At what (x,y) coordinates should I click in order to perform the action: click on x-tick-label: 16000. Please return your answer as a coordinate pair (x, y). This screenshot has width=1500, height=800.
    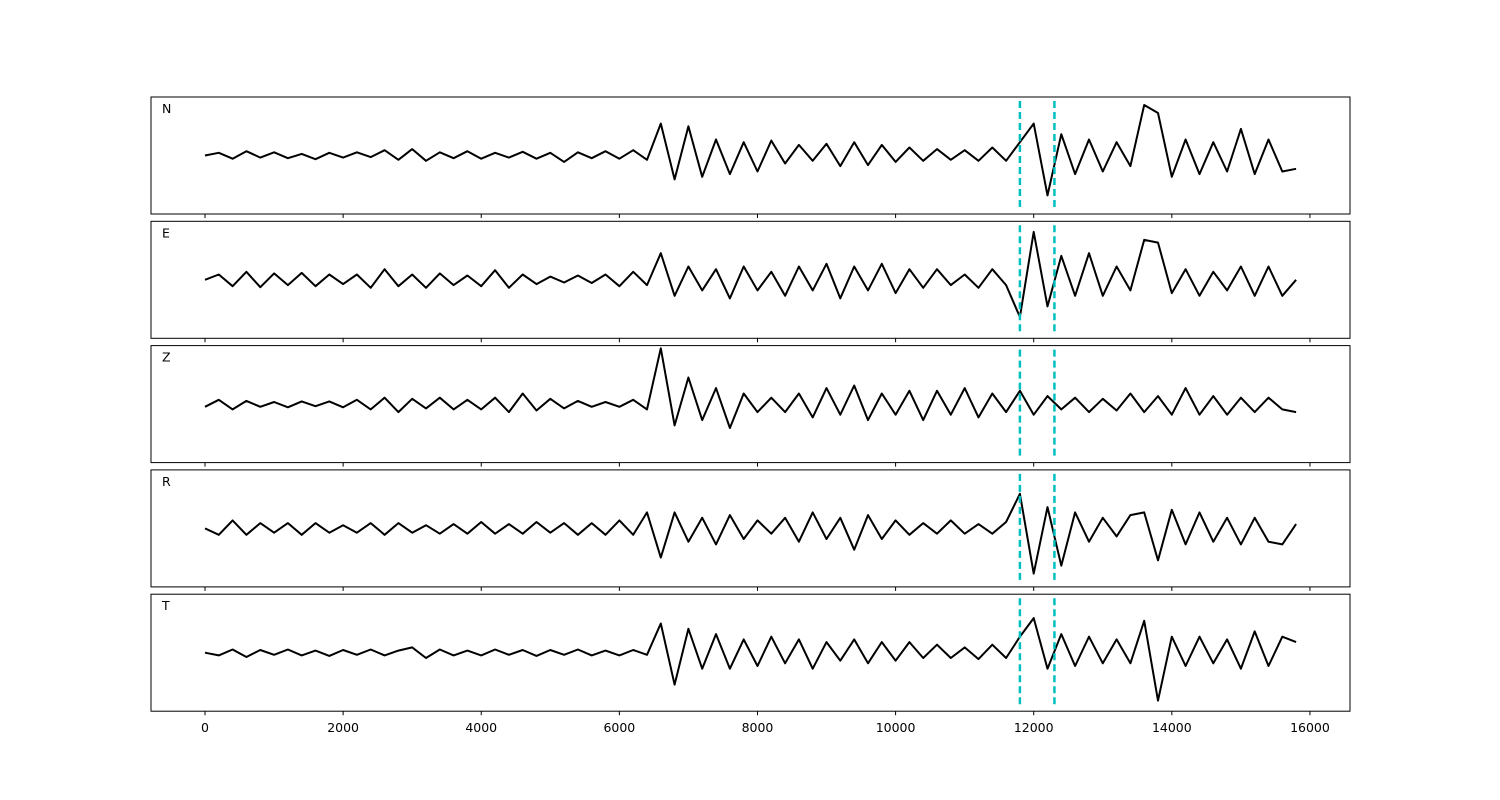
    Looking at the image, I should click on (1310, 727).